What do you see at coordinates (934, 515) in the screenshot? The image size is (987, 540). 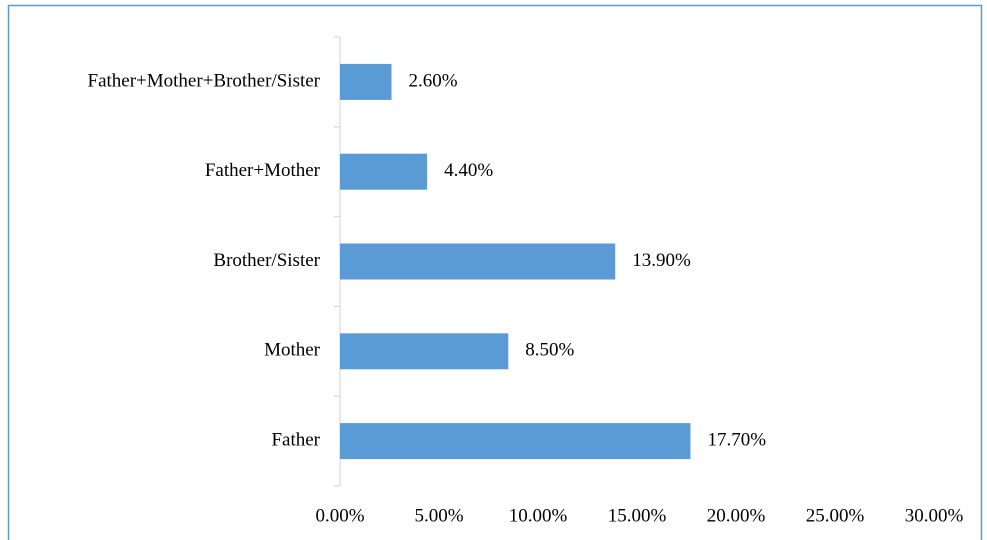 I see `x-tick-label: 30.00%` at bounding box center [934, 515].